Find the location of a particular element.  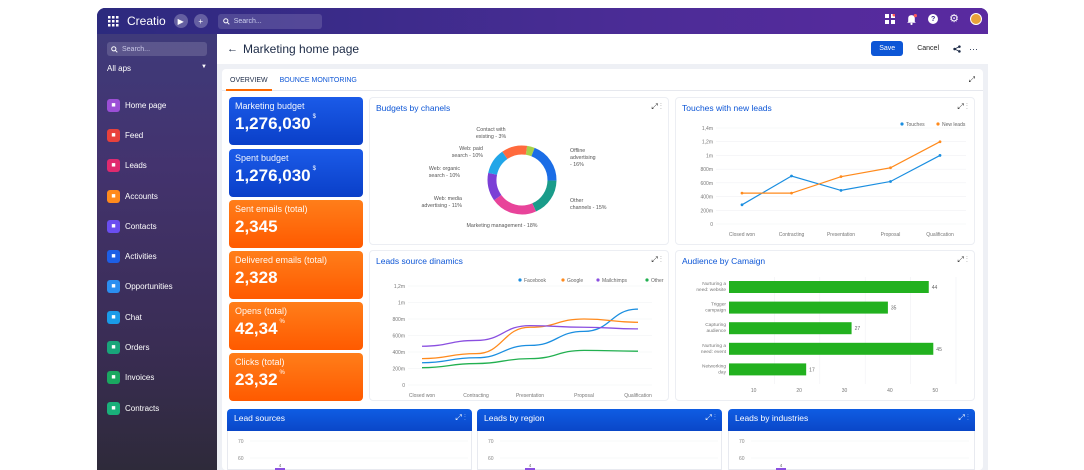

y-tick-label: 0 is located at coordinates (403, 386).